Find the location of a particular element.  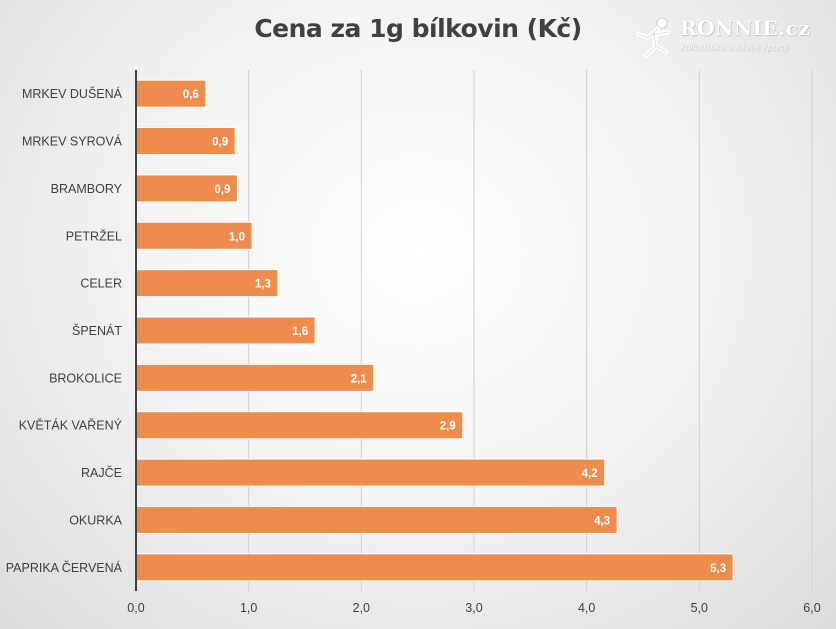

data-label: 1,3 is located at coordinates (263, 285).